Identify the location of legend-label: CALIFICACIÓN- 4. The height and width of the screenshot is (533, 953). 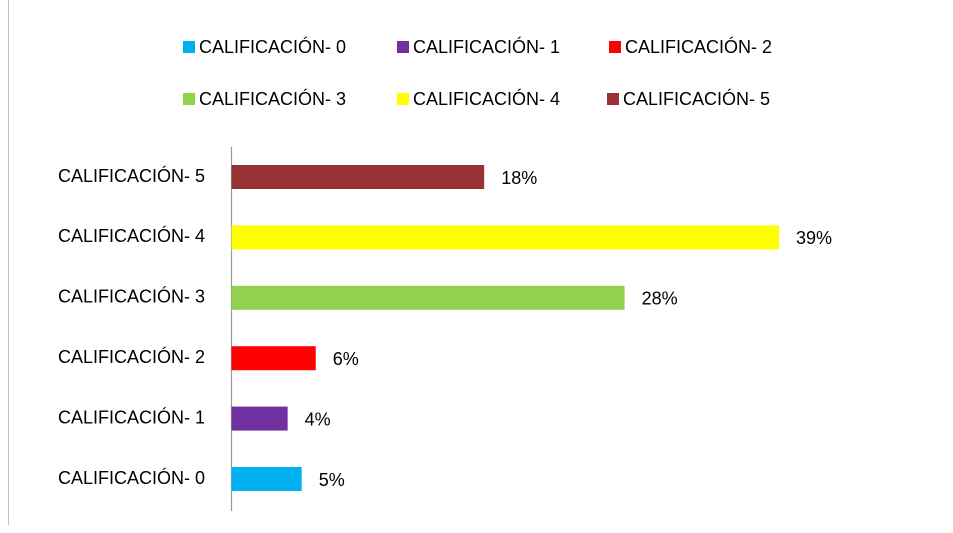
(486, 98).